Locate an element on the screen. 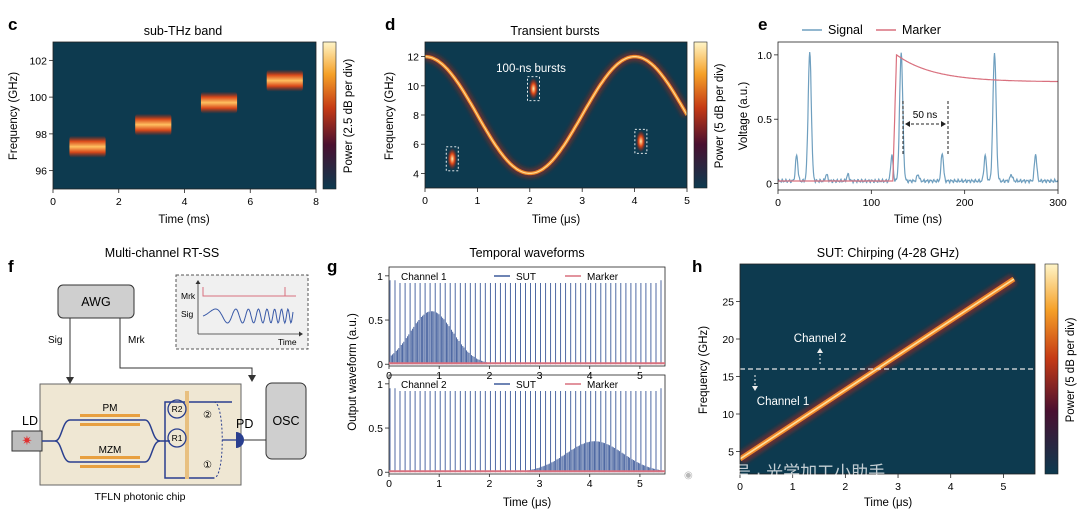 The width and height of the screenshot is (1080, 513). panel-h-ytick-label: 15 is located at coordinates (728, 378).